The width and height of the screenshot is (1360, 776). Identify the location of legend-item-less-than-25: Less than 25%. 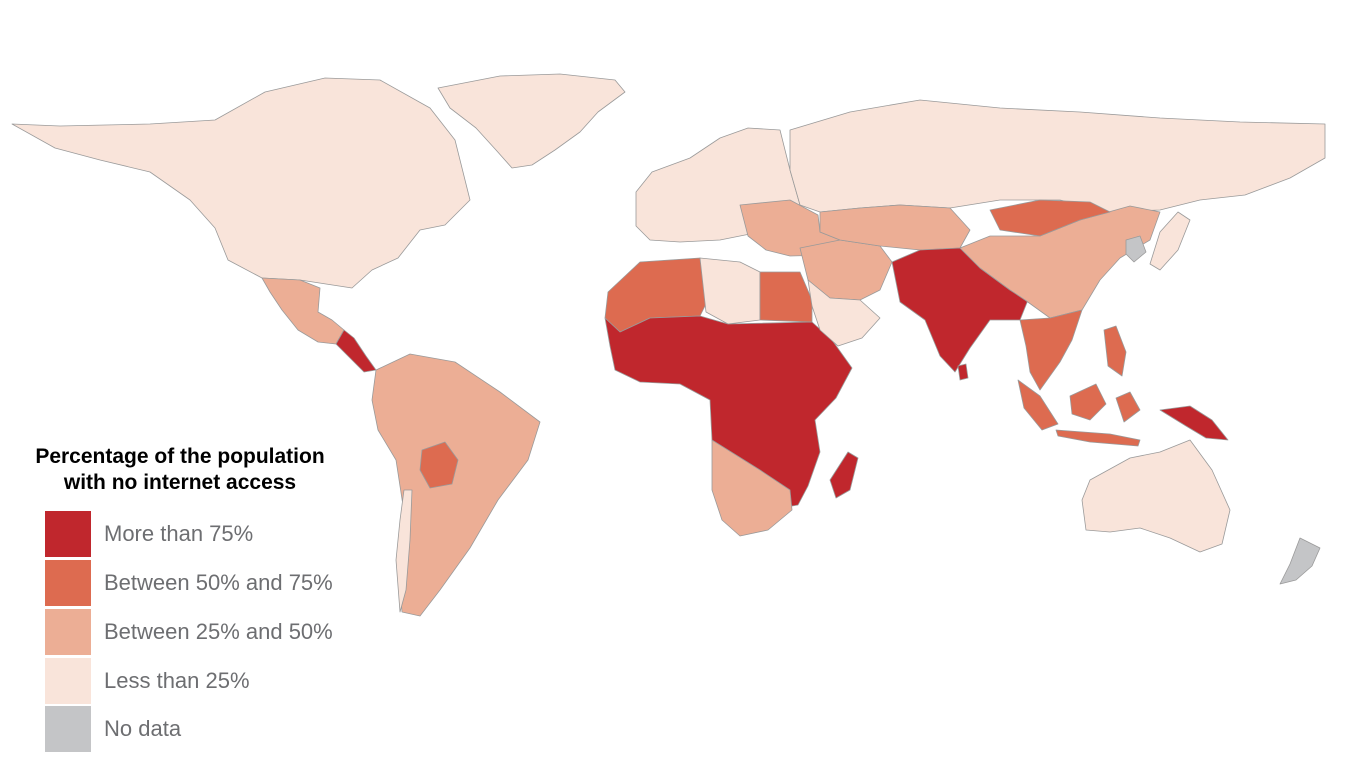
(225, 681).